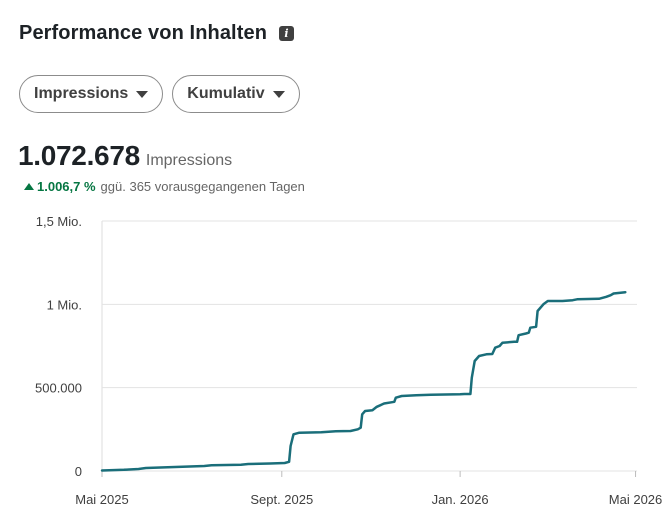 The height and width of the screenshot is (529, 667). I want to click on mode-dropdown: Kumulativ, so click(236, 94).